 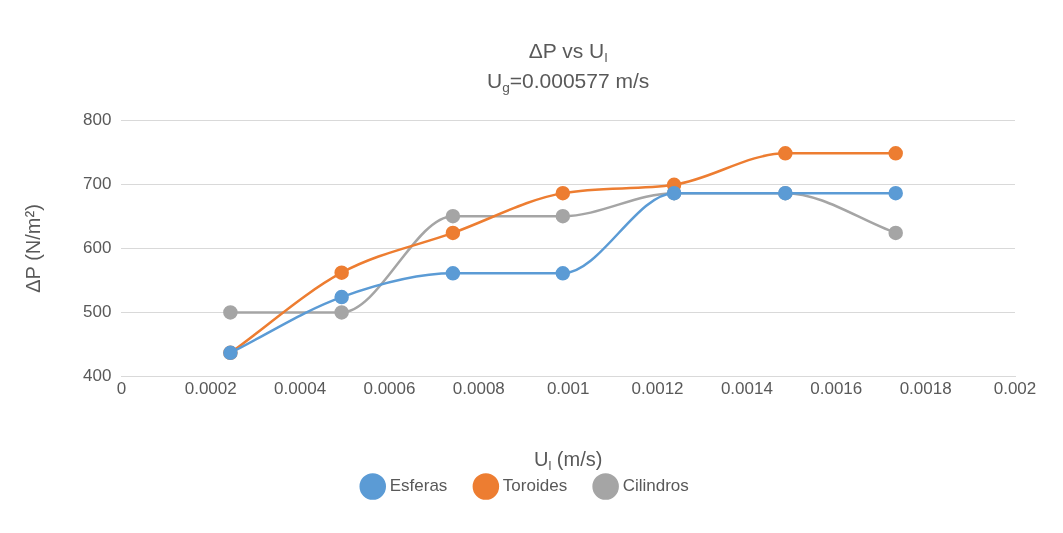 I want to click on x-tick-label: 0.001, so click(x=568, y=389).